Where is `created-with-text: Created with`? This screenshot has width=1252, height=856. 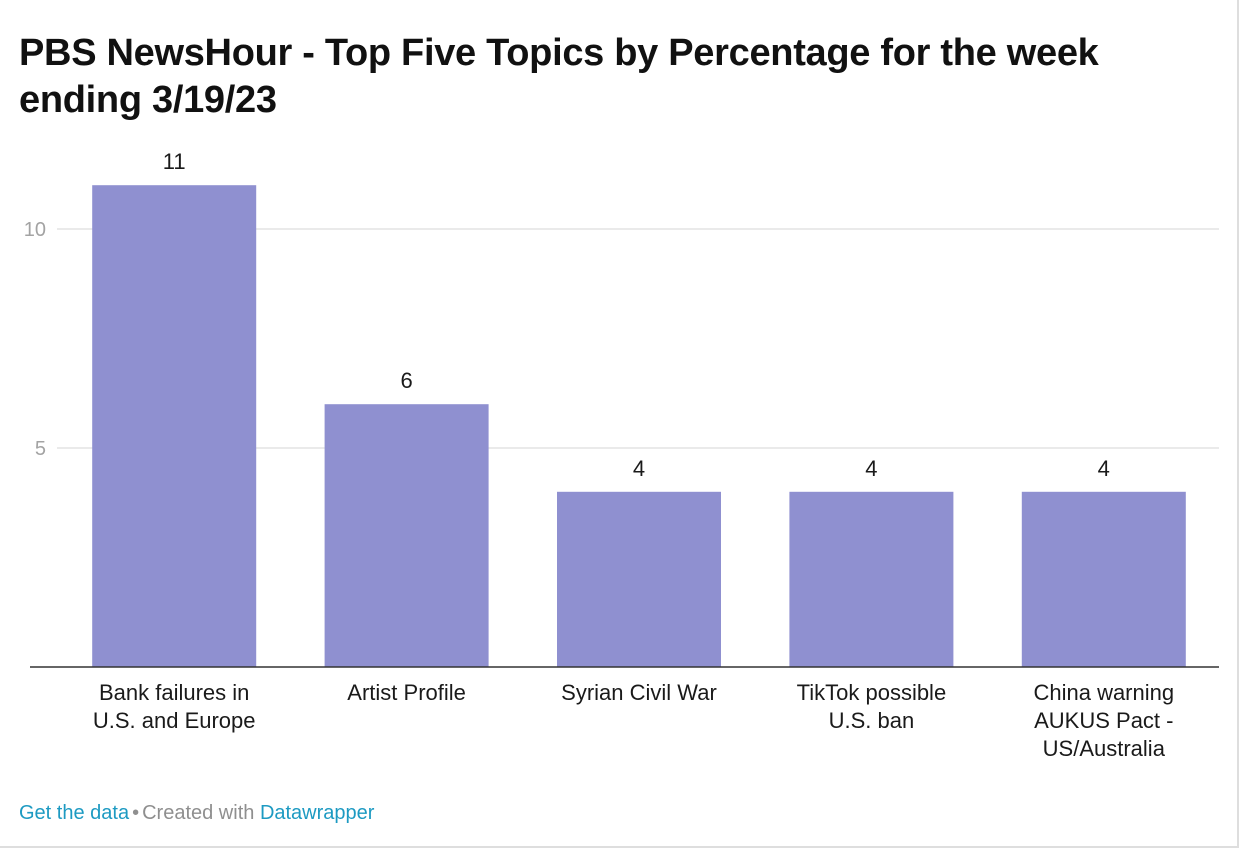
created-with-text: Created with is located at coordinates (198, 813).